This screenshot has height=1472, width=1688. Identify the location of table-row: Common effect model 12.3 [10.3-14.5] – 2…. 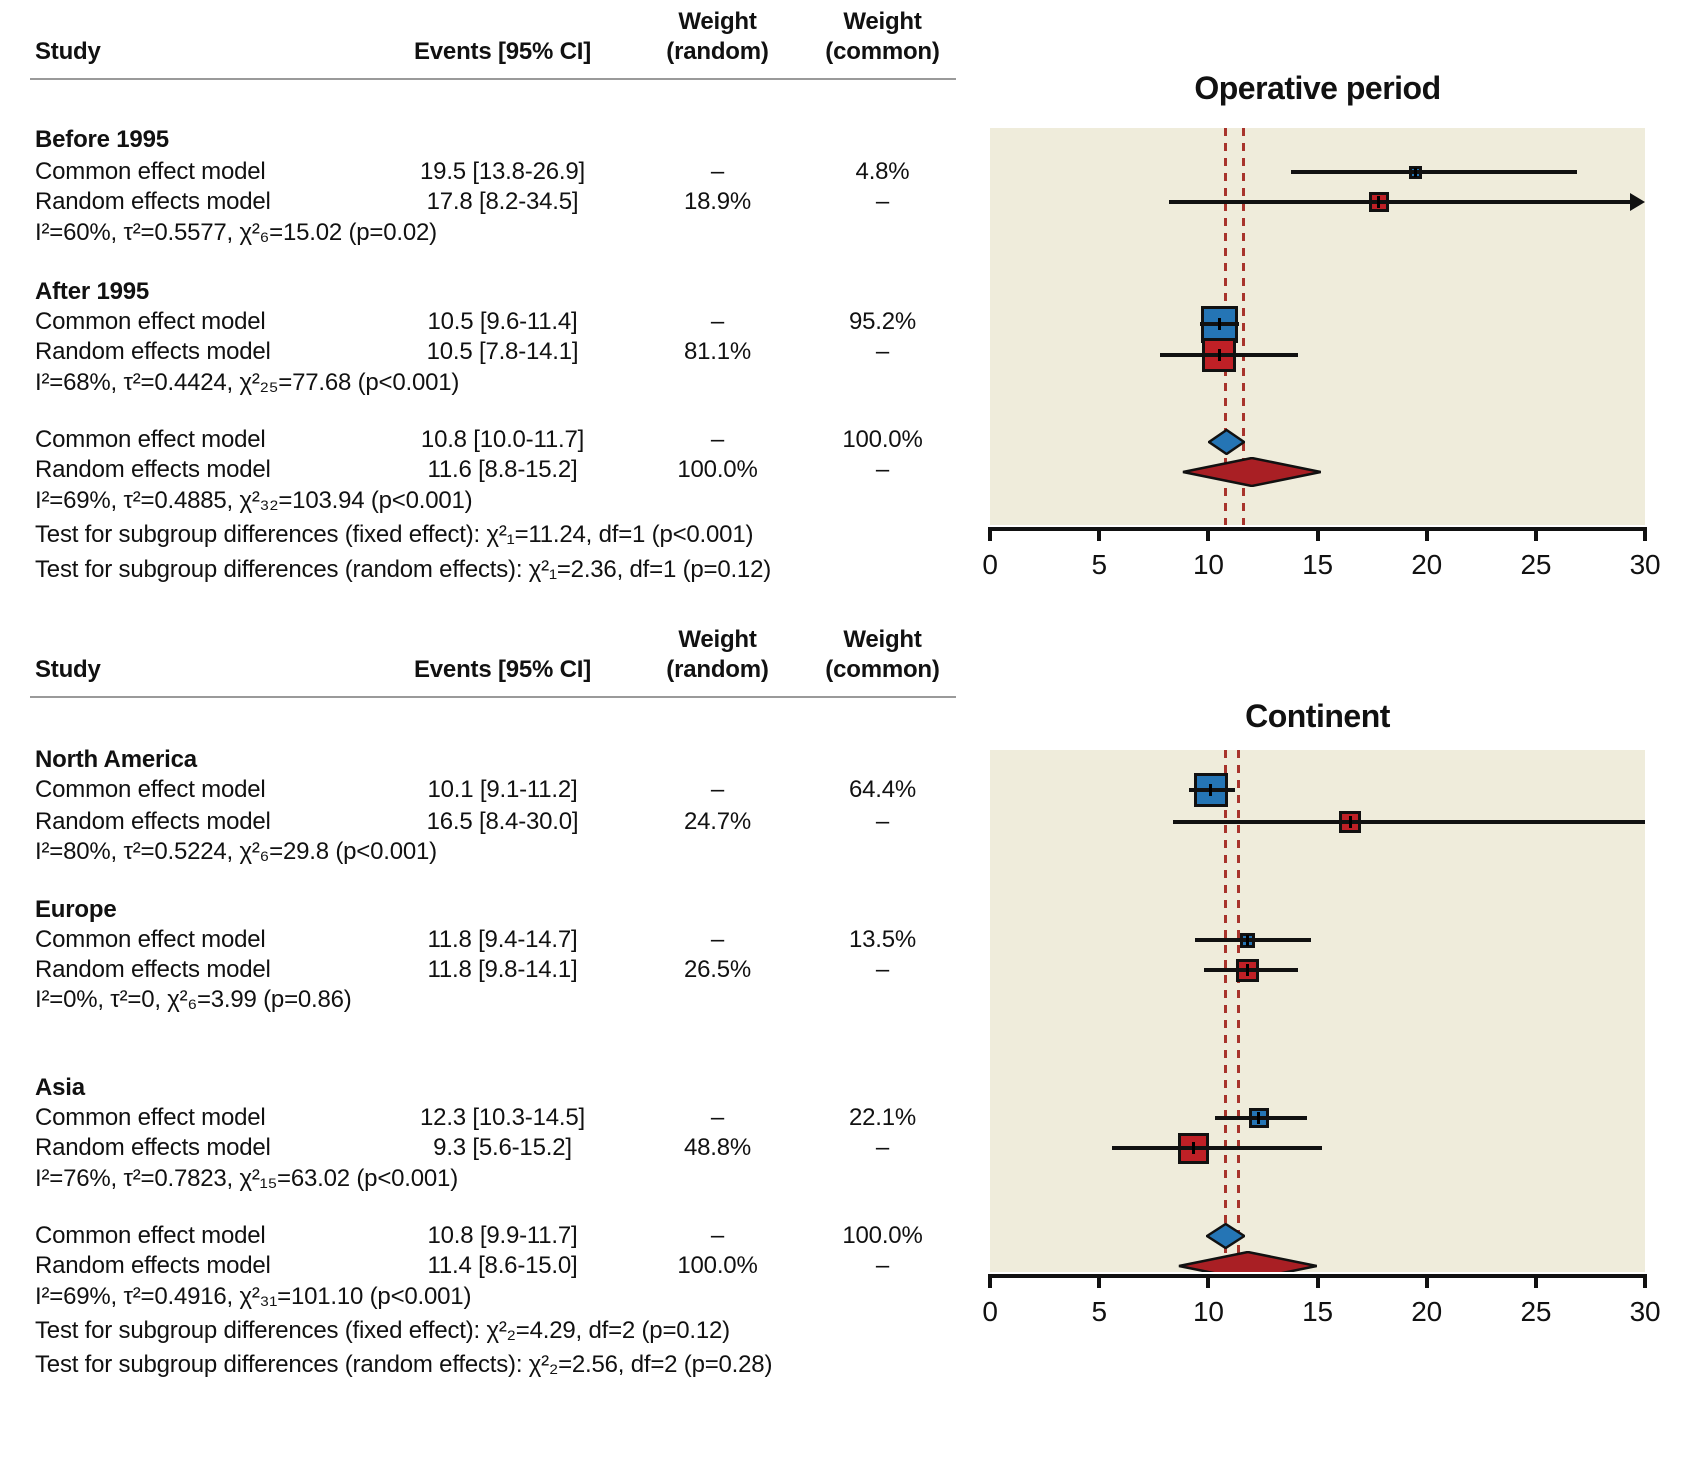
(495, 1118).